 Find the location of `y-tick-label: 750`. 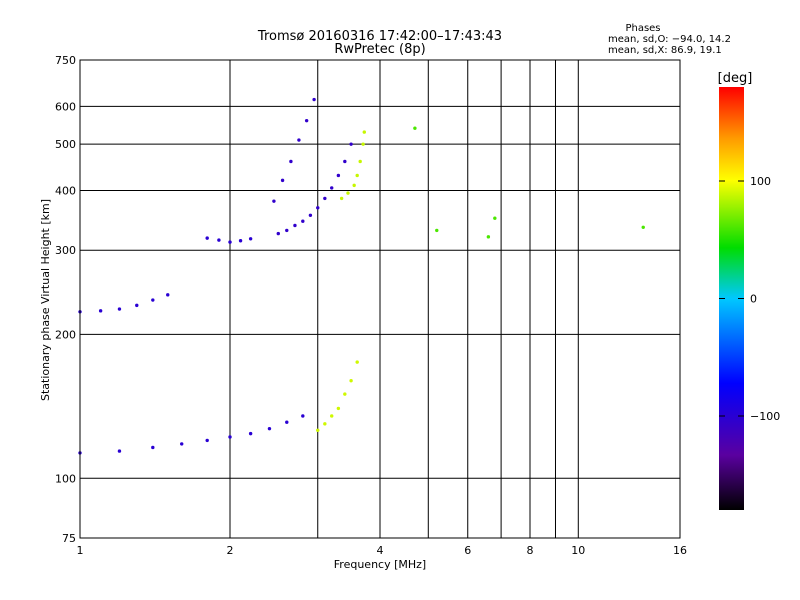

y-tick-label: 750 is located at coordinates (65, 60).